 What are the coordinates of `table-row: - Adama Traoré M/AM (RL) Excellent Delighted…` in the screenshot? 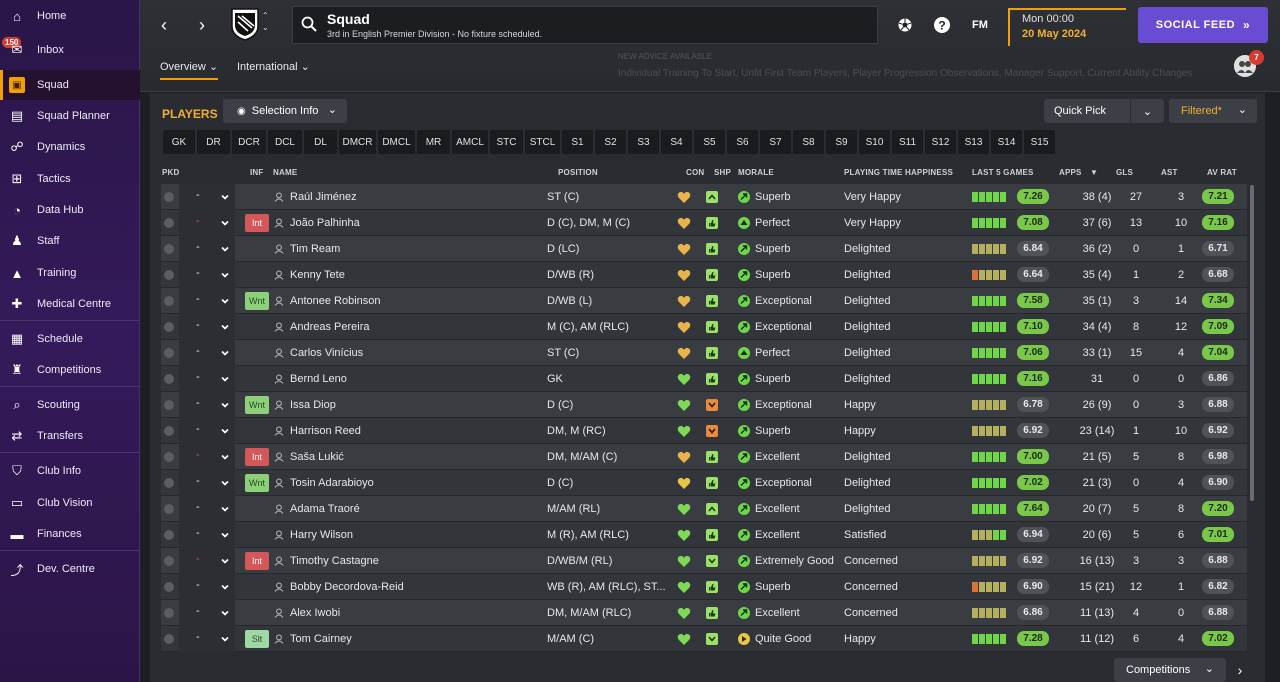 It's located at (704, 509).